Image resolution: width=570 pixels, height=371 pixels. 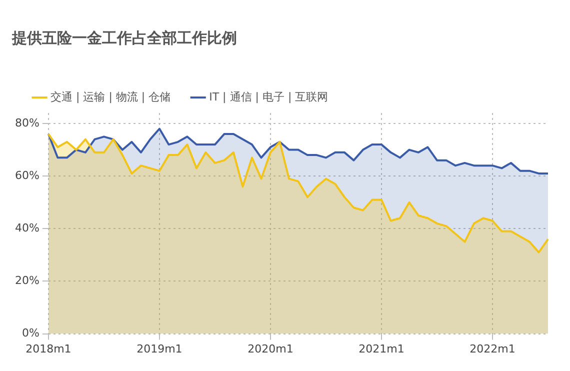 I want to click on y-tick-label: 60%, so click(x=27, y=175).